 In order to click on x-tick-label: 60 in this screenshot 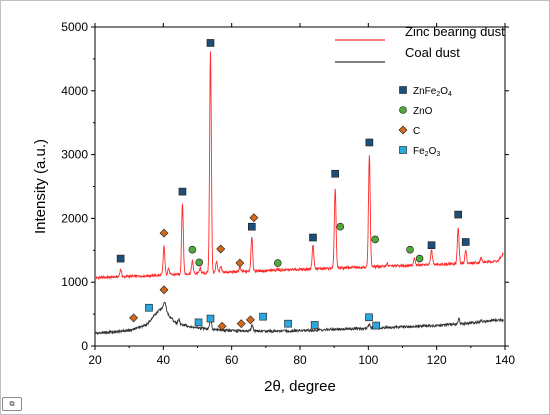, I will do `click(232, 360)`.